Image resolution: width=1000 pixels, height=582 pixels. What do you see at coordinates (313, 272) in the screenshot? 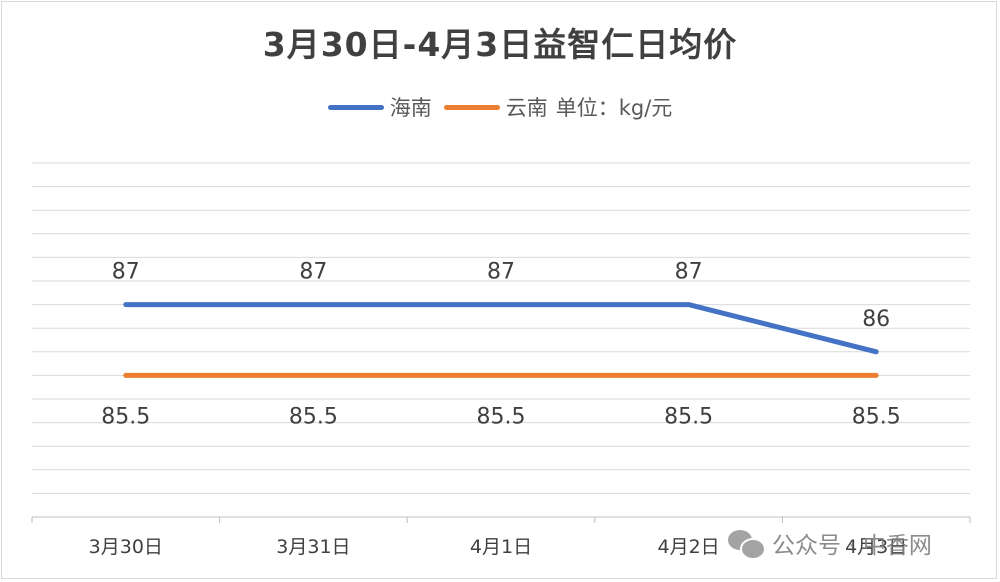
I see `data-label-series-0-1: 87` at bounding box center [313, 272].